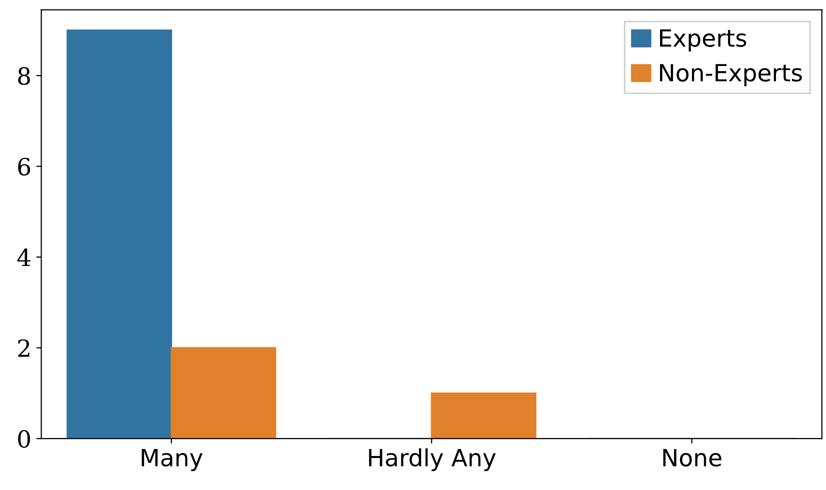 The height and width of the screenshot is (490, 826). I want to click on y-tick-label: 0, so click(24, 439).